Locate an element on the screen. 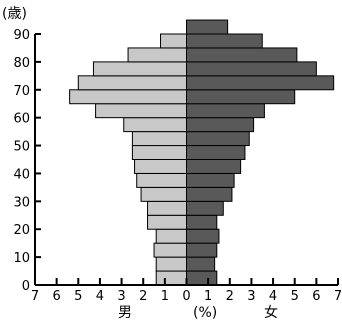  x-tick-label-12: 5 is located at coordinates (295, 296).